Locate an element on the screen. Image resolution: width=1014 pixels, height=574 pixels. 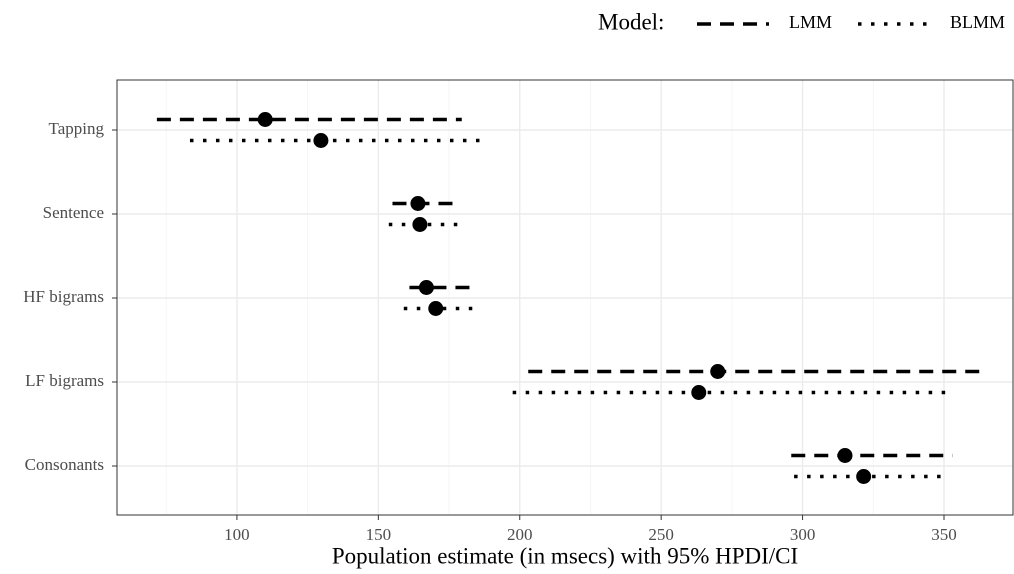
y-tick-label: Sentence is located at coordinates (73, 212).